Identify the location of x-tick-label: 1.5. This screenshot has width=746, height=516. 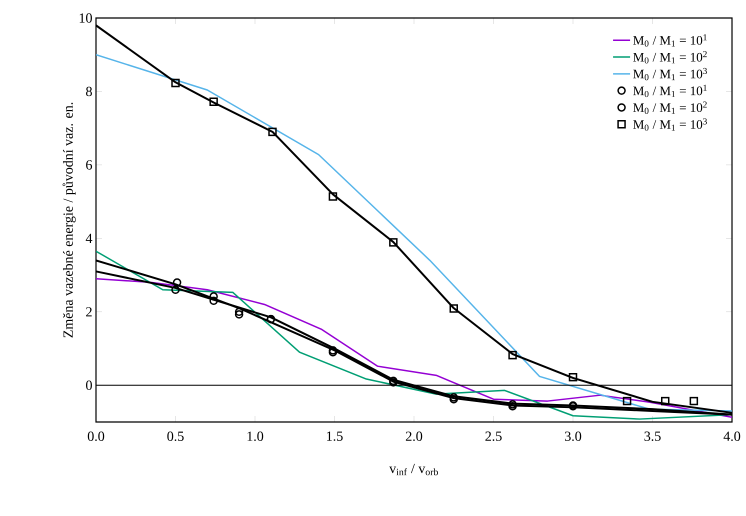
(335, 436).